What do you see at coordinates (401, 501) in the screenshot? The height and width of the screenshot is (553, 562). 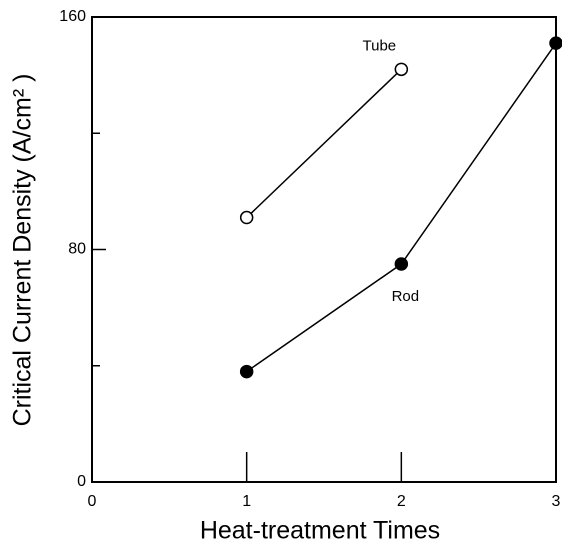 I see `x-tick-label: 2` at bounding box center [401, 501].